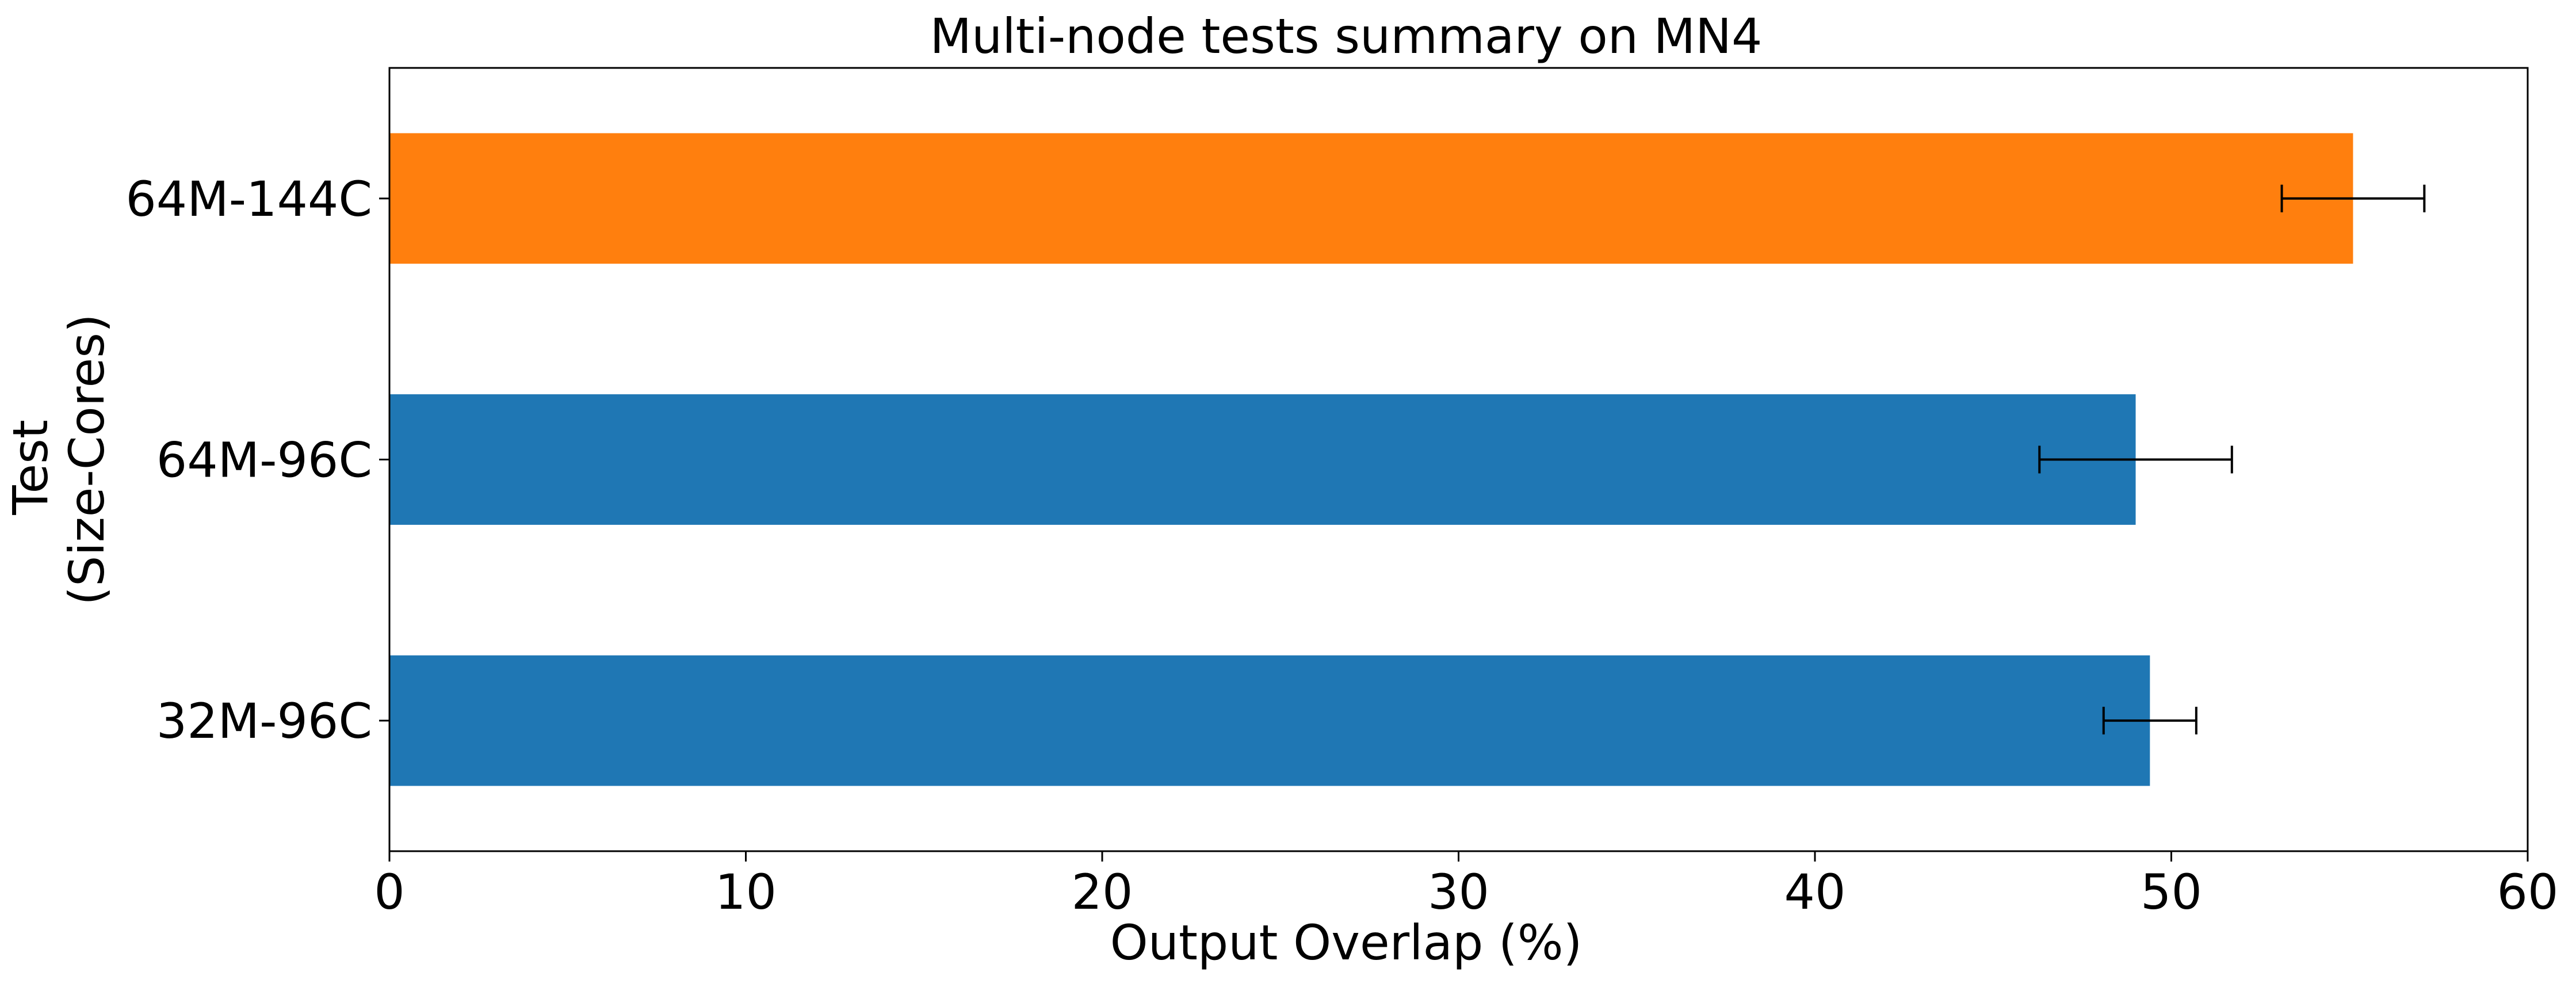  What do you see at coordinates (87, 459) in the screenshot?
I see `y-axis-label-line-2: (Size-Cores)` at bounding box center [87, 459].